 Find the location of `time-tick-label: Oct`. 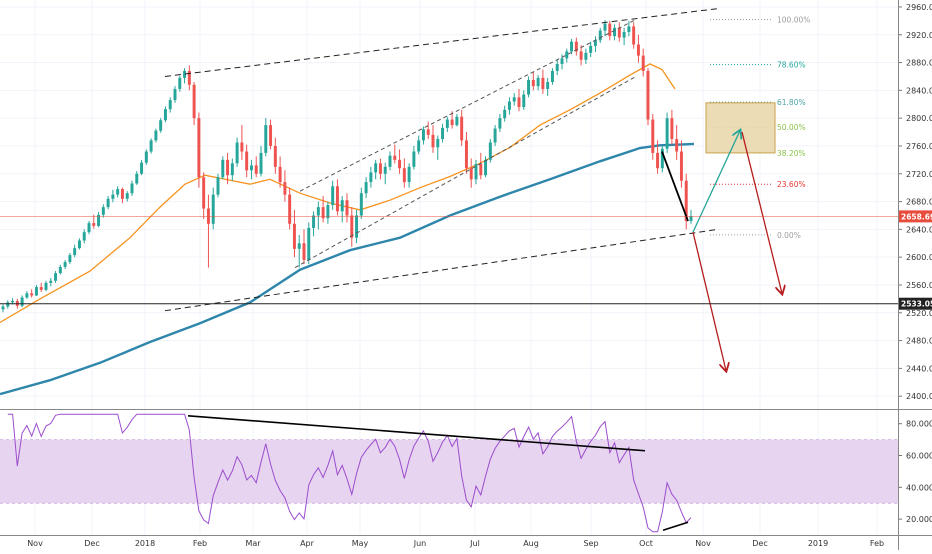

time-tick-label: Oct is located at coordinates (646, 543).